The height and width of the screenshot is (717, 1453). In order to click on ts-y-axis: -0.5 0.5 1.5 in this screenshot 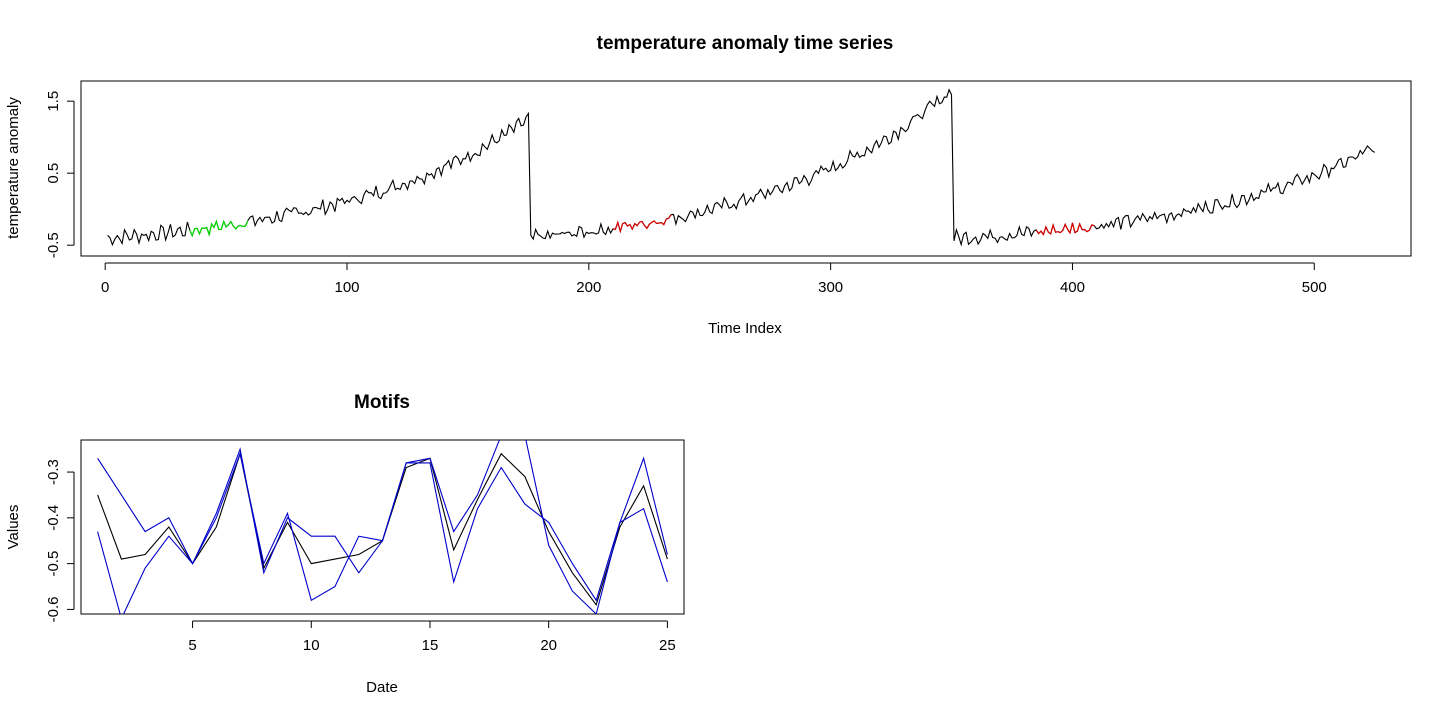, I will do `click(60, 174)`.